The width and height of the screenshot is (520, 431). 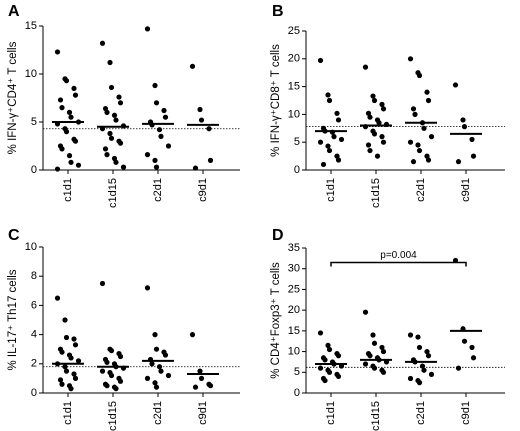 What do you see at coordinates (34, 335) in the screenshot?
I see `y-tick-label: 4` at bounding box center [34, 335].